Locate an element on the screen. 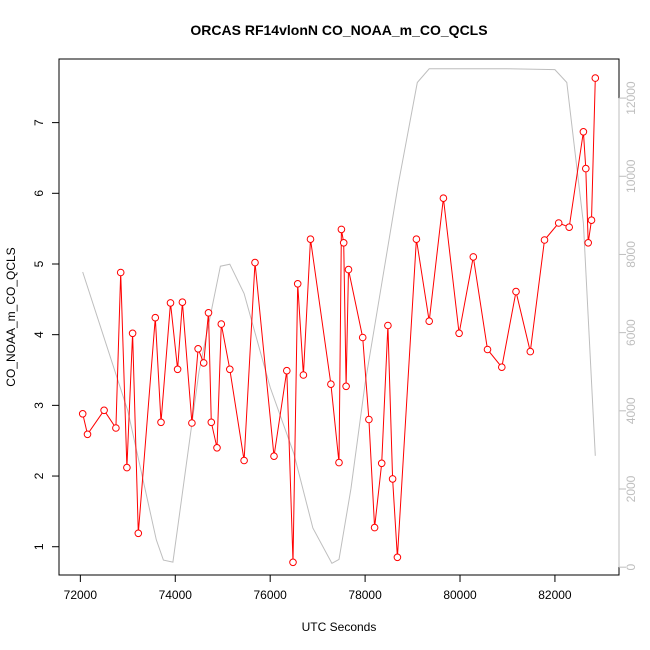 The image size is (650, 650). y2-tick-label: 4000 is located at coordinates (631, 410).